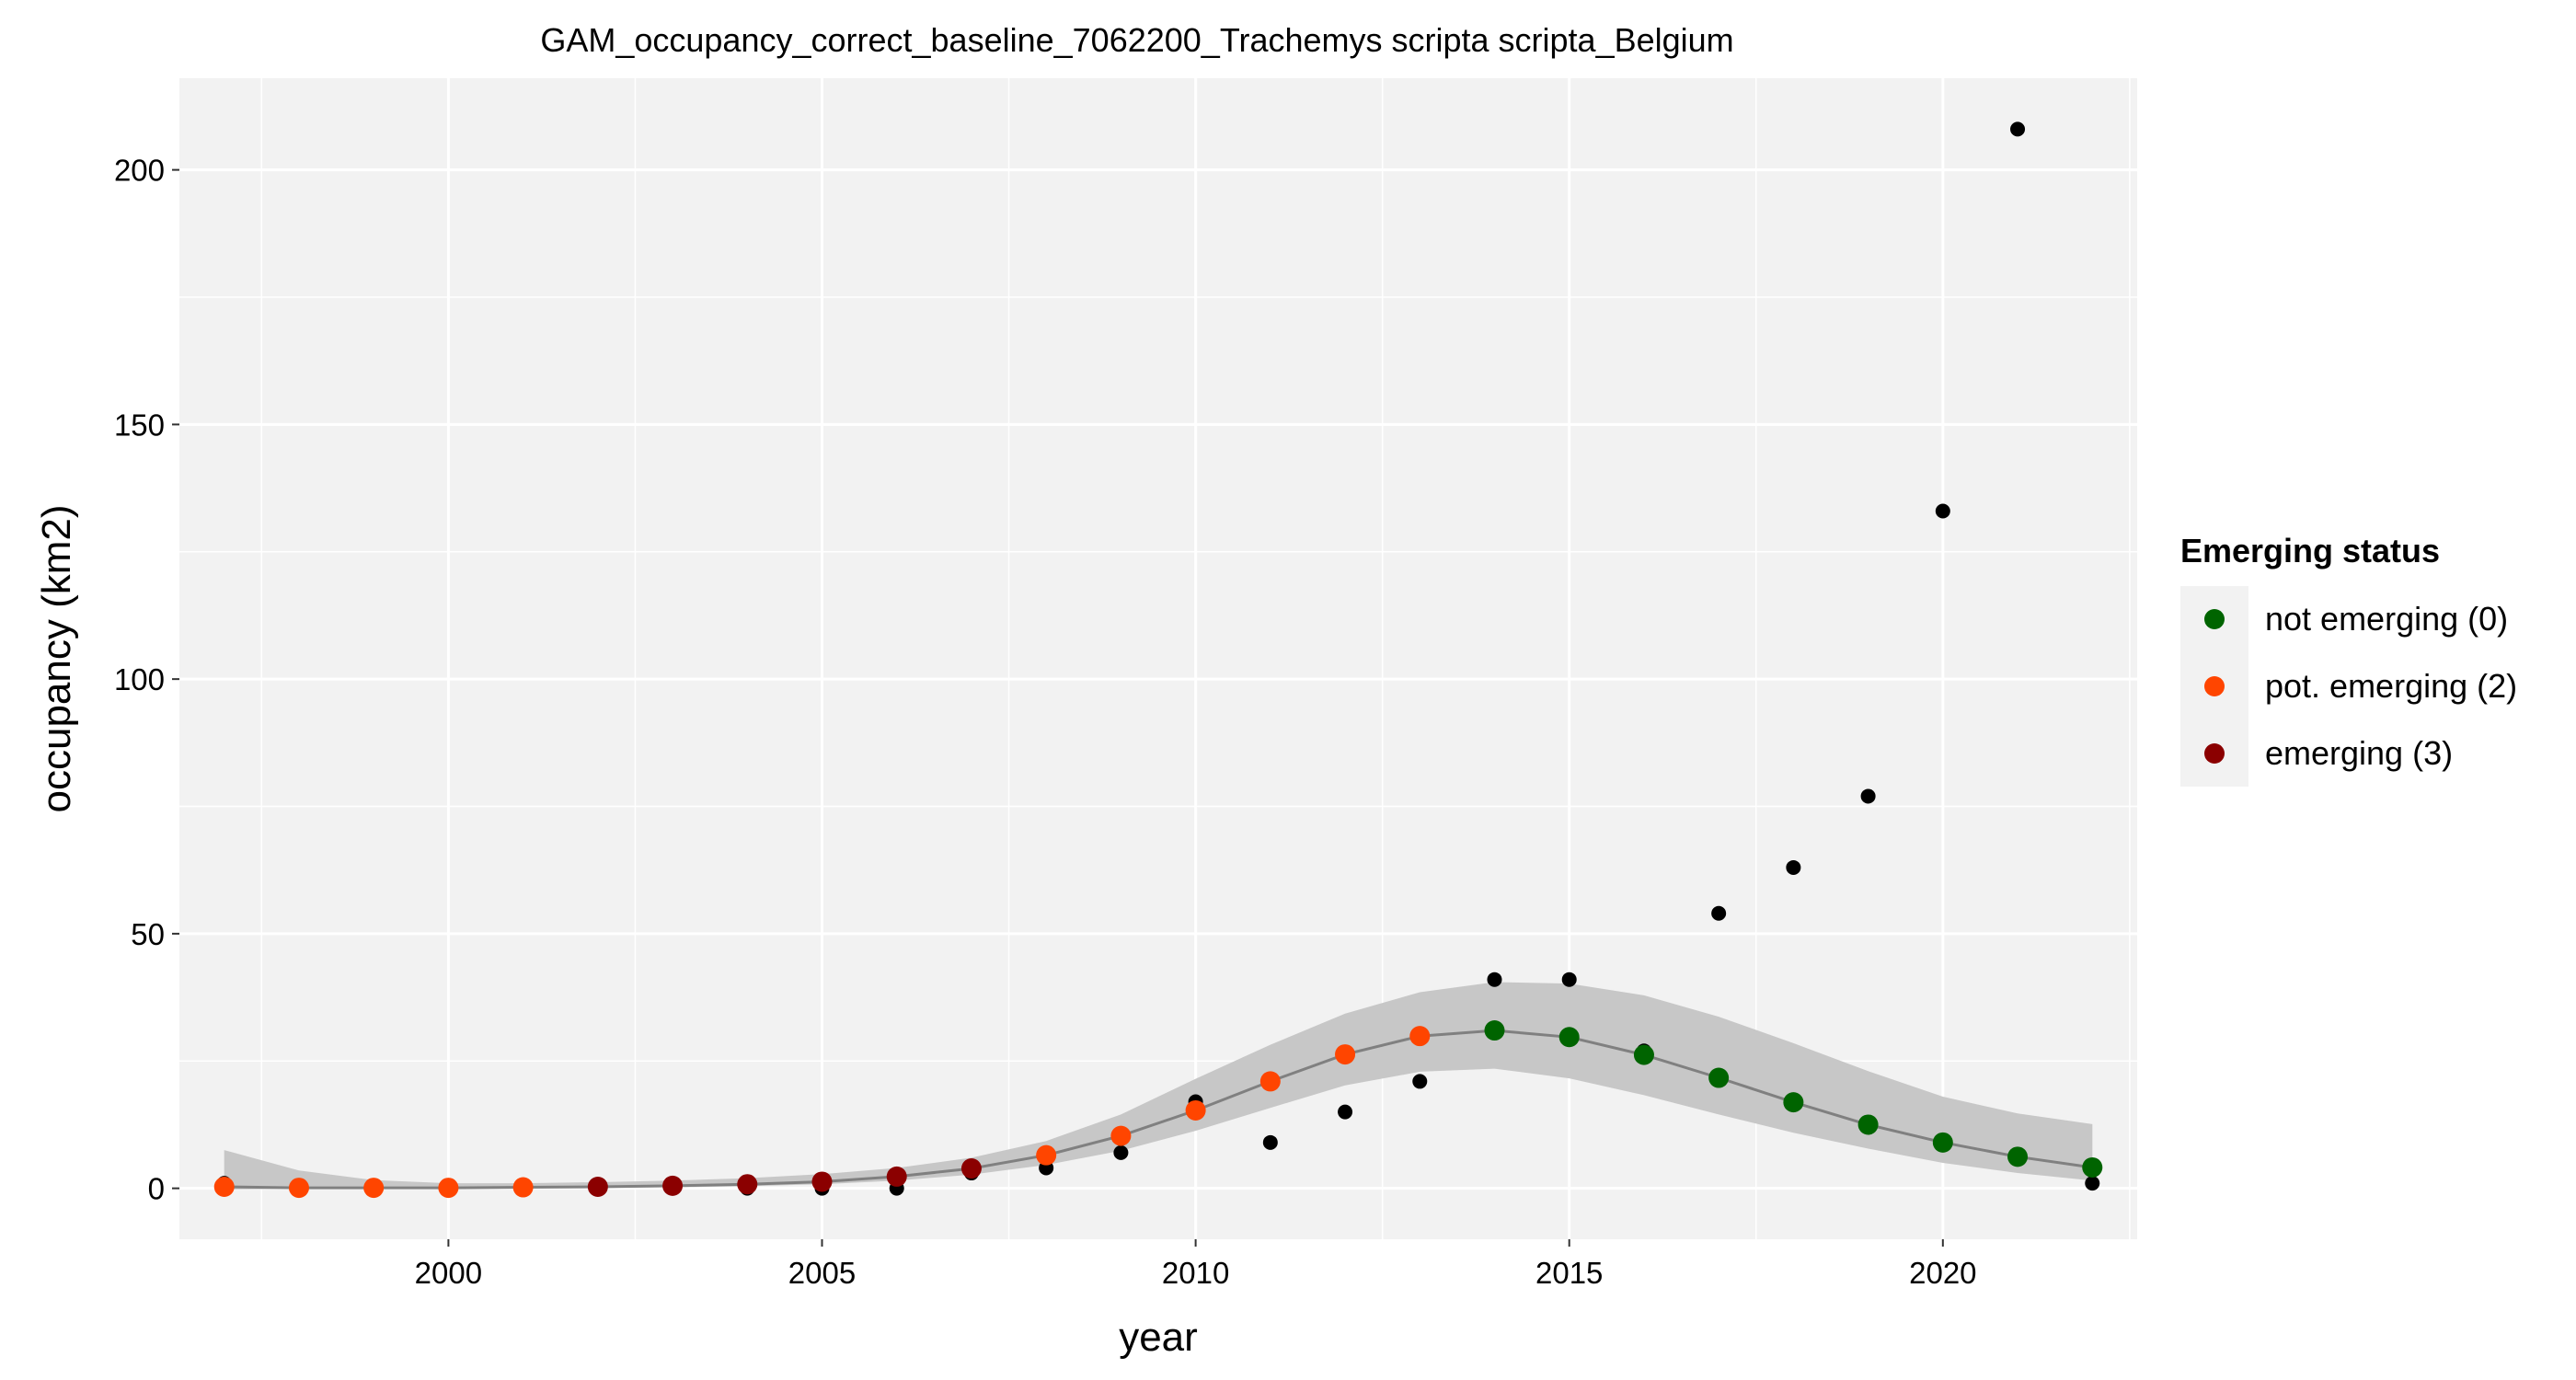  Describe the element at coordinates (156, 1189) in the screenshot. I see `y-tick-label: 0` at that location.